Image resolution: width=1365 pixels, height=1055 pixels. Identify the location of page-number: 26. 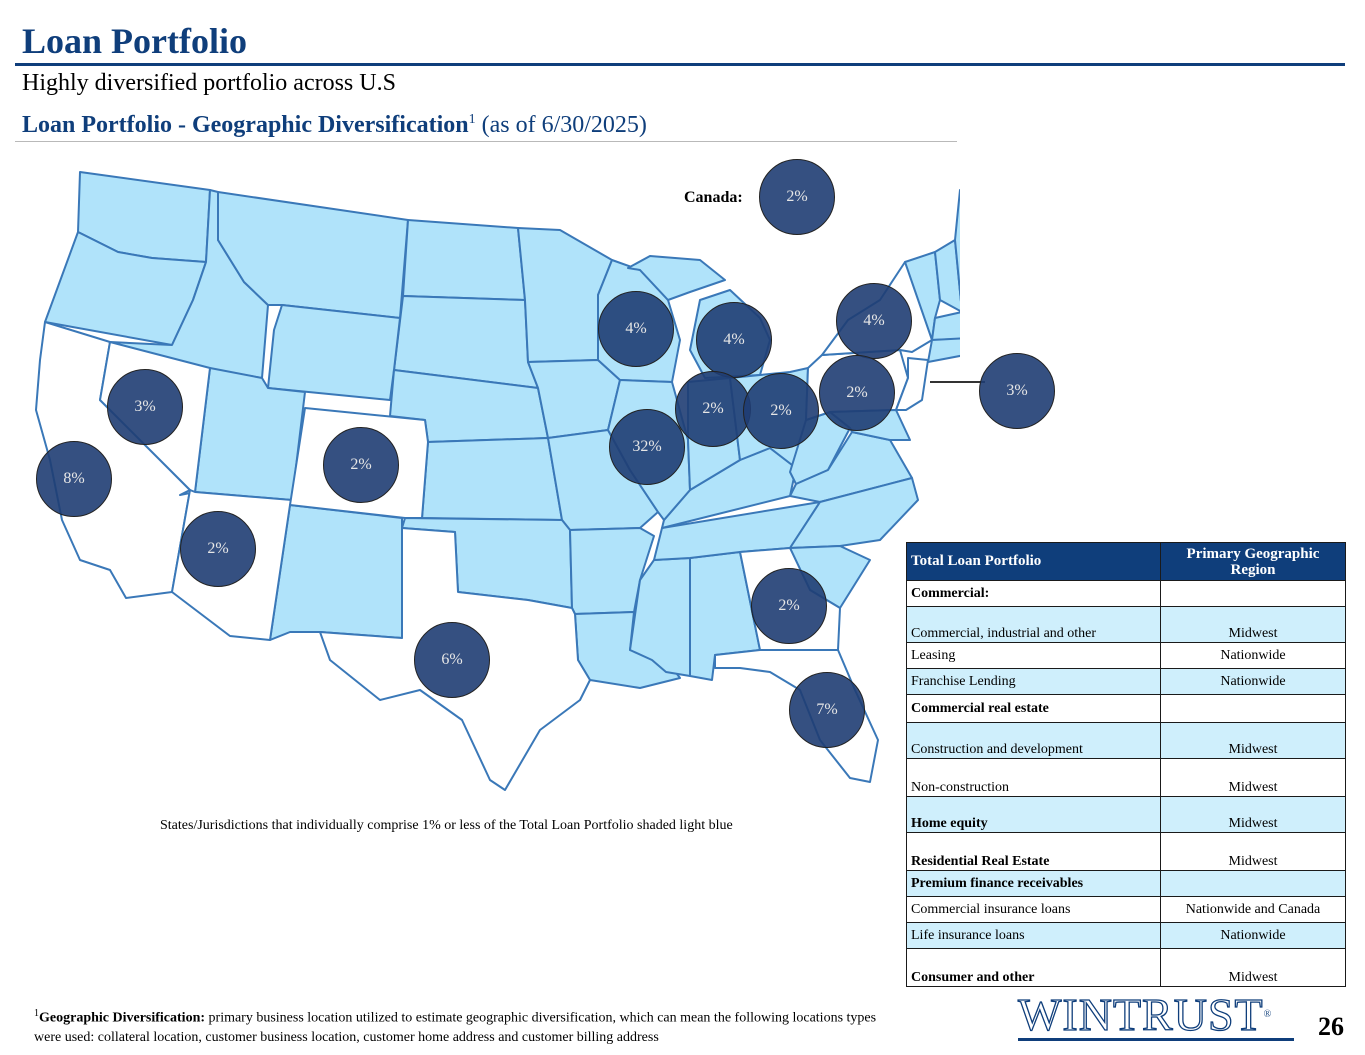
(1331, 1026).